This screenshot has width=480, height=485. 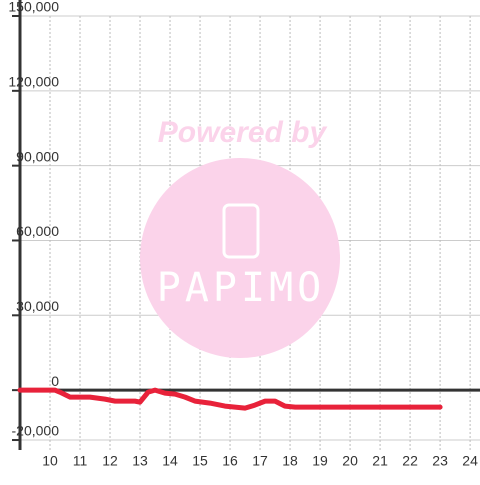 What do you see at coordinates (200, 461) in the screenshot?
I see `x-tick-label: 15` at bounding box center [200, 461].